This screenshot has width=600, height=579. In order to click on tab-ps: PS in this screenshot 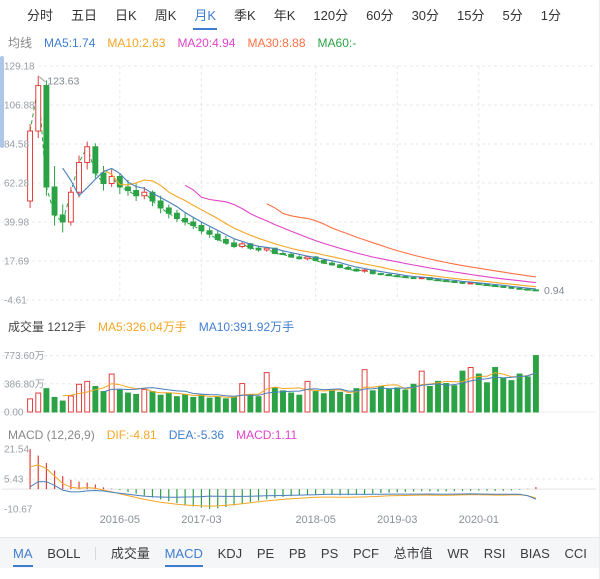, I will do `click(329, 553)`.